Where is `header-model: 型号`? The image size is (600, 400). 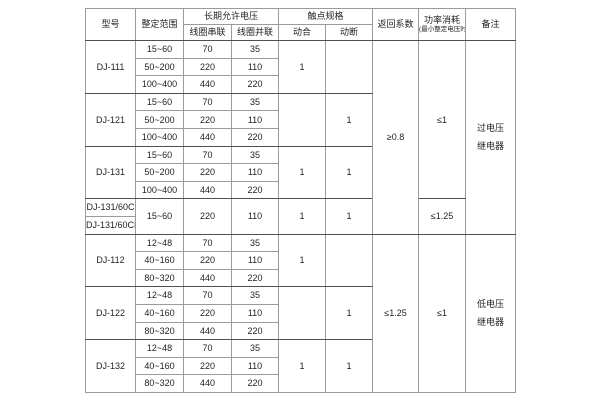 header-model: 型号 is located at coordinates (110, 24).